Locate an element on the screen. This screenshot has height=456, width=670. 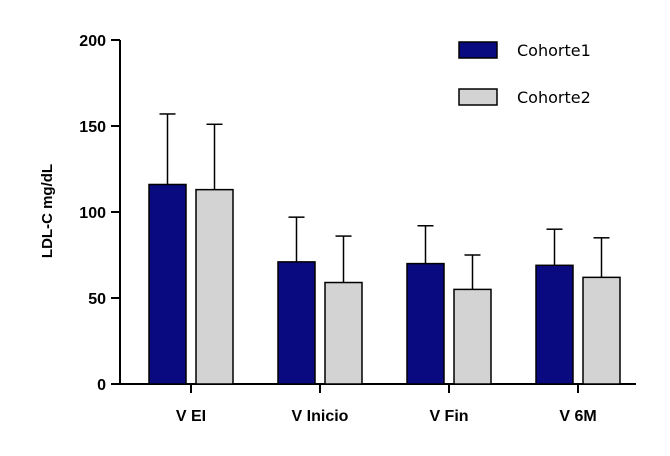
y-tick-label: 200 is located at coordinates (92, 41).